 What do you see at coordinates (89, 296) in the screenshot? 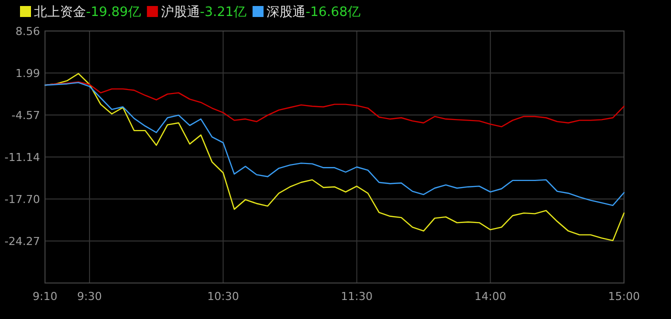
I see `x-tick-label: 9:30` at bounding box center [89, 296].